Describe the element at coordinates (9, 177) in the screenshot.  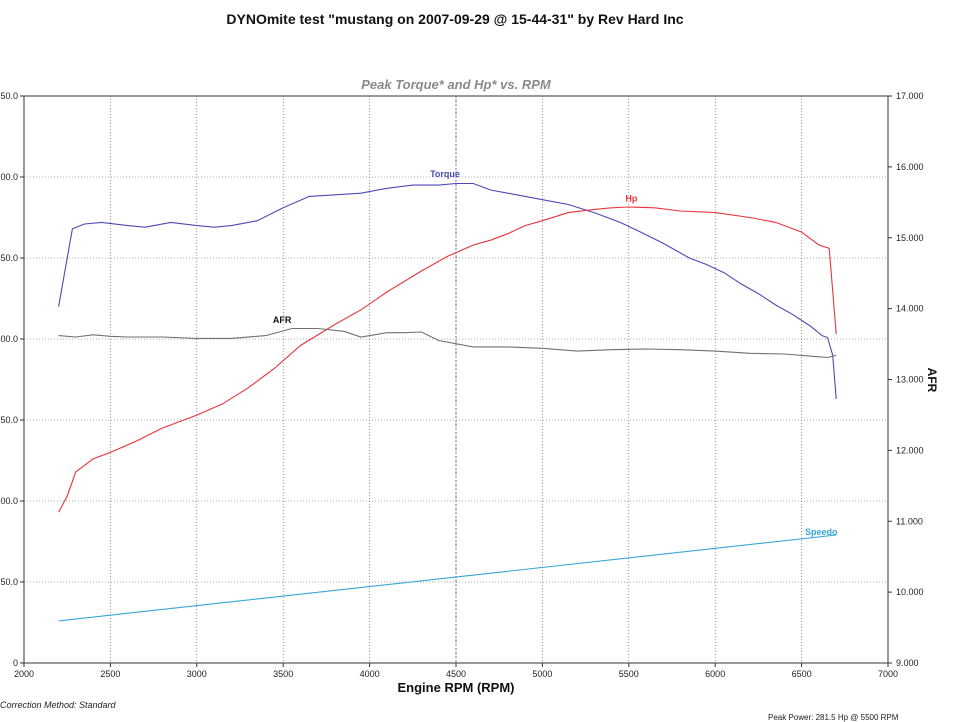
I see `y-tick-label: 300.0` at that location.